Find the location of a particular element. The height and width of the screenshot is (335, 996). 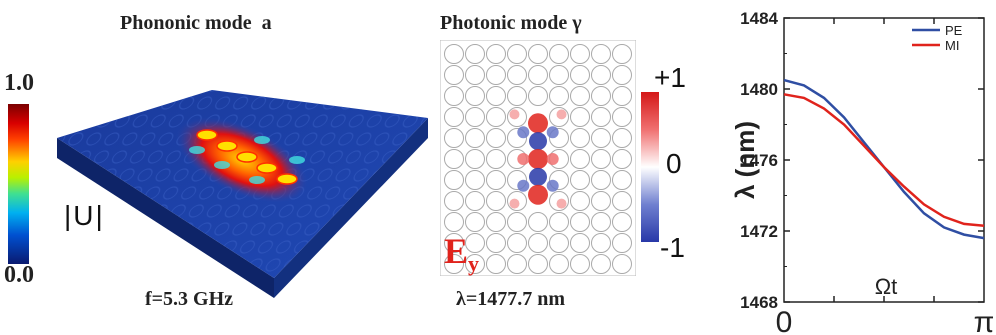

phononic-frequency-caption: f=5.3 GHz is located at coordinates (189, 299).